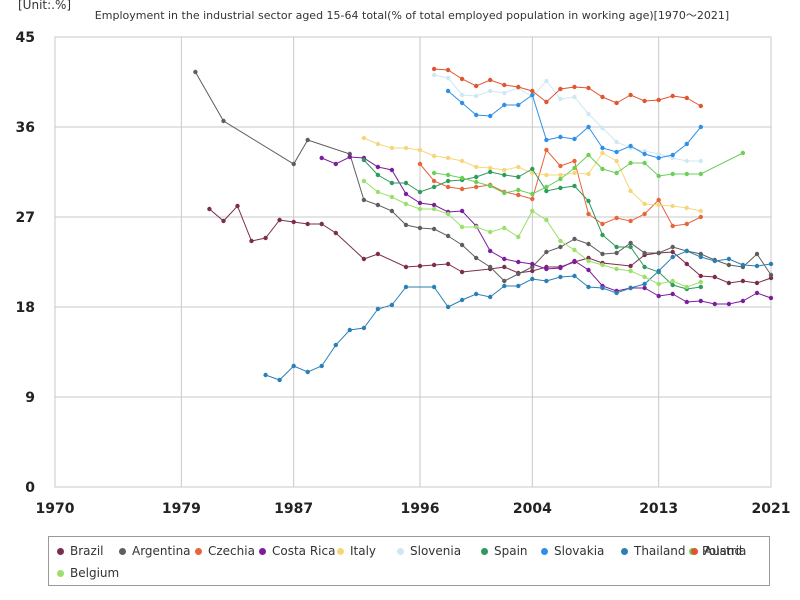  I want to click on legend-item-slovakia: Slovakia, so click(572, 551).